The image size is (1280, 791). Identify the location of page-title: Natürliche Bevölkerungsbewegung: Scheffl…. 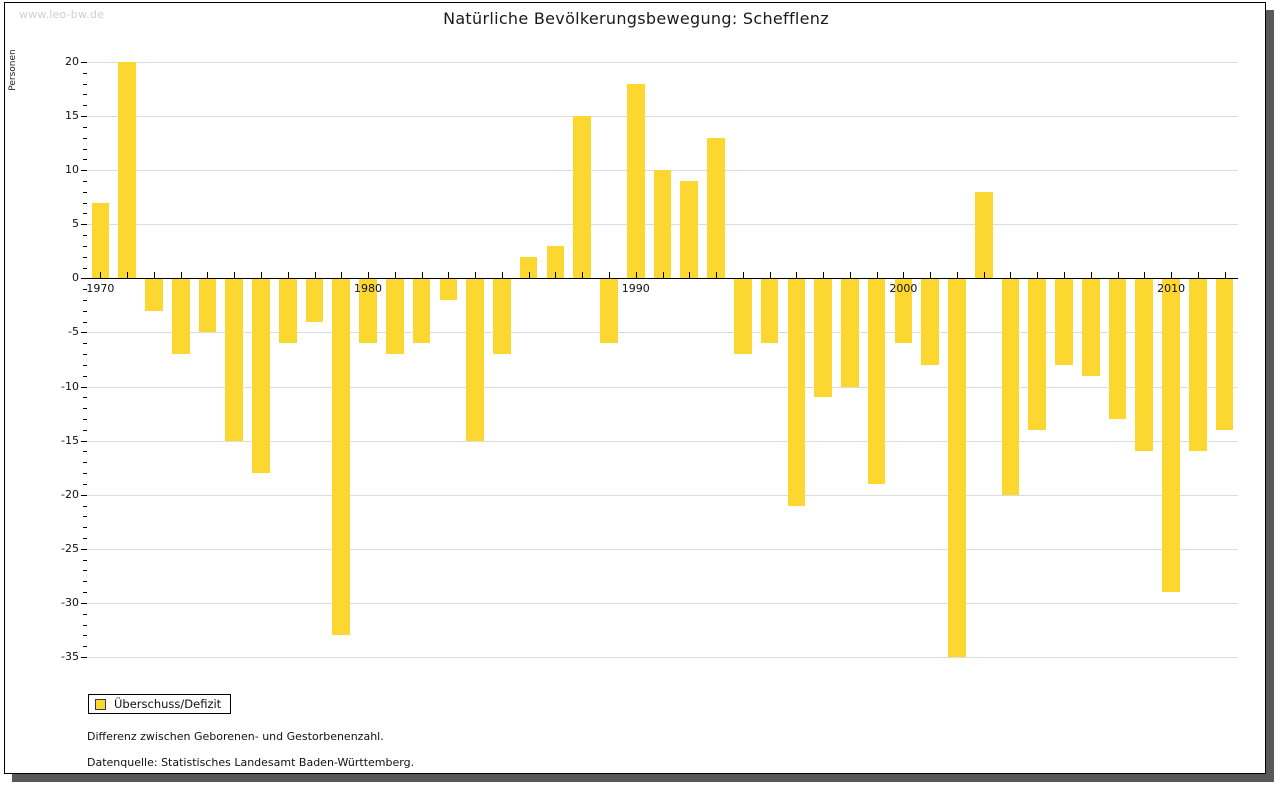
(636, 18).